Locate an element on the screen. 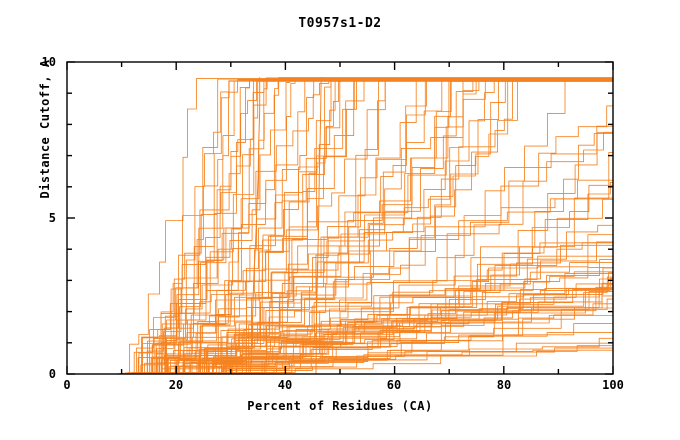  chart-title: T0957s1-D2 is located at coordinates (340, 23).